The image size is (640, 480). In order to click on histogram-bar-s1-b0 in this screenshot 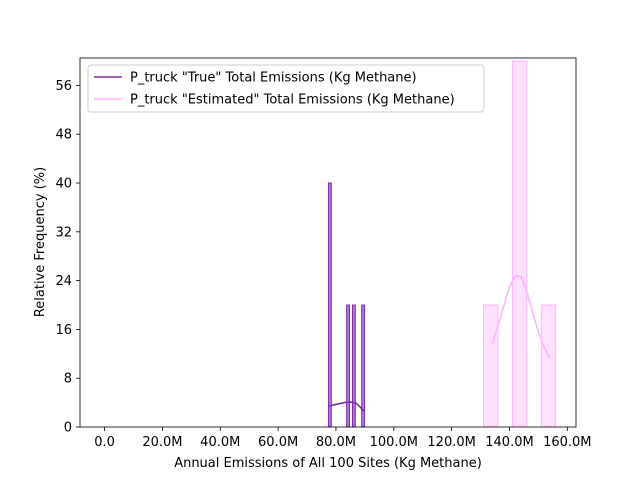, I will do `click(490, 366)`.